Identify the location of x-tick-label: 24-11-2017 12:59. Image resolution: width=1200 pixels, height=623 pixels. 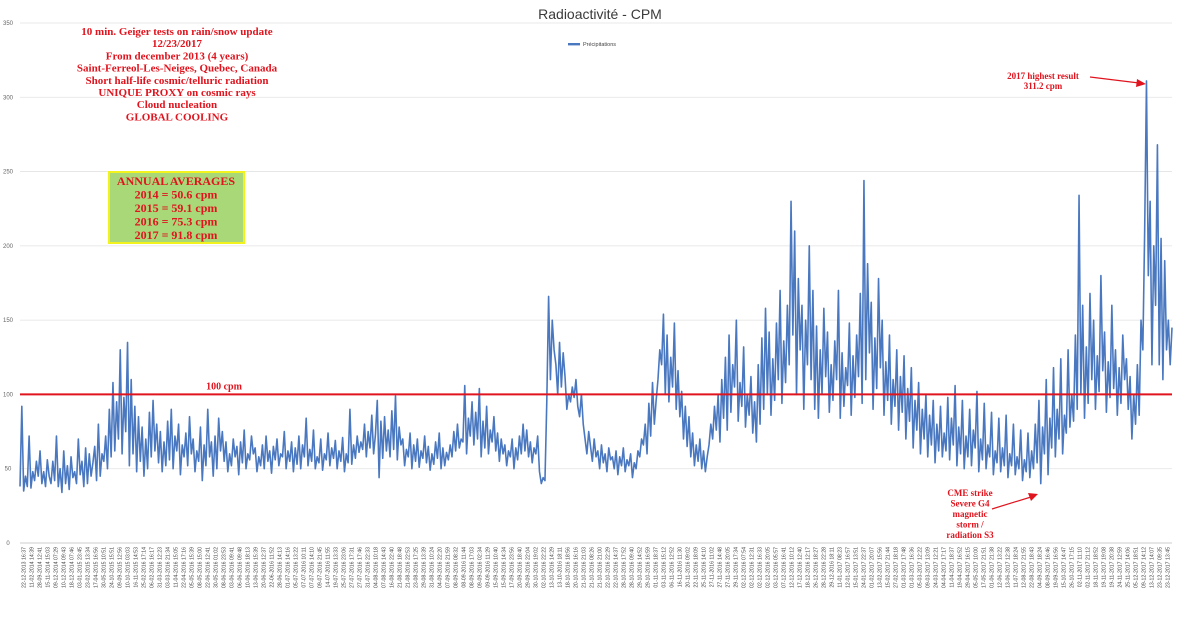
(1121, 567).